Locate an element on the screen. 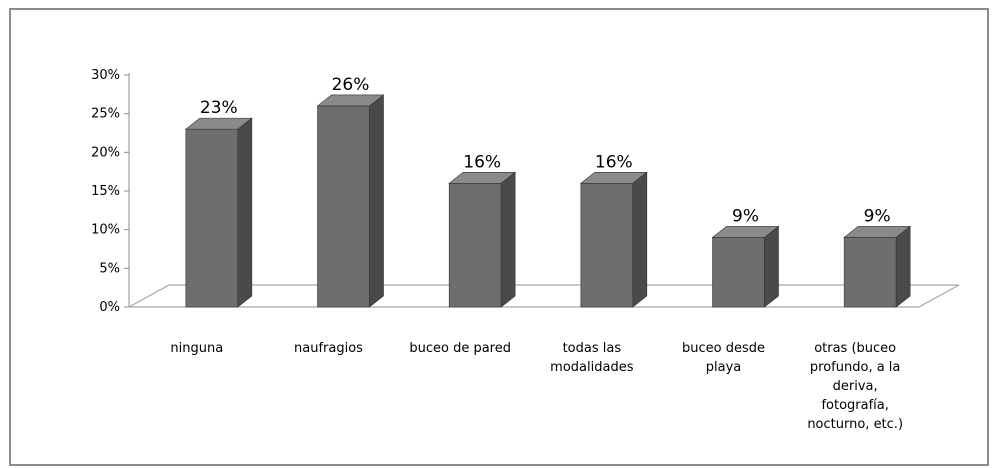 The width and height of the screenshot is (1001, 468). category-label: buceo desde playa is located at coordinates (723, 358).